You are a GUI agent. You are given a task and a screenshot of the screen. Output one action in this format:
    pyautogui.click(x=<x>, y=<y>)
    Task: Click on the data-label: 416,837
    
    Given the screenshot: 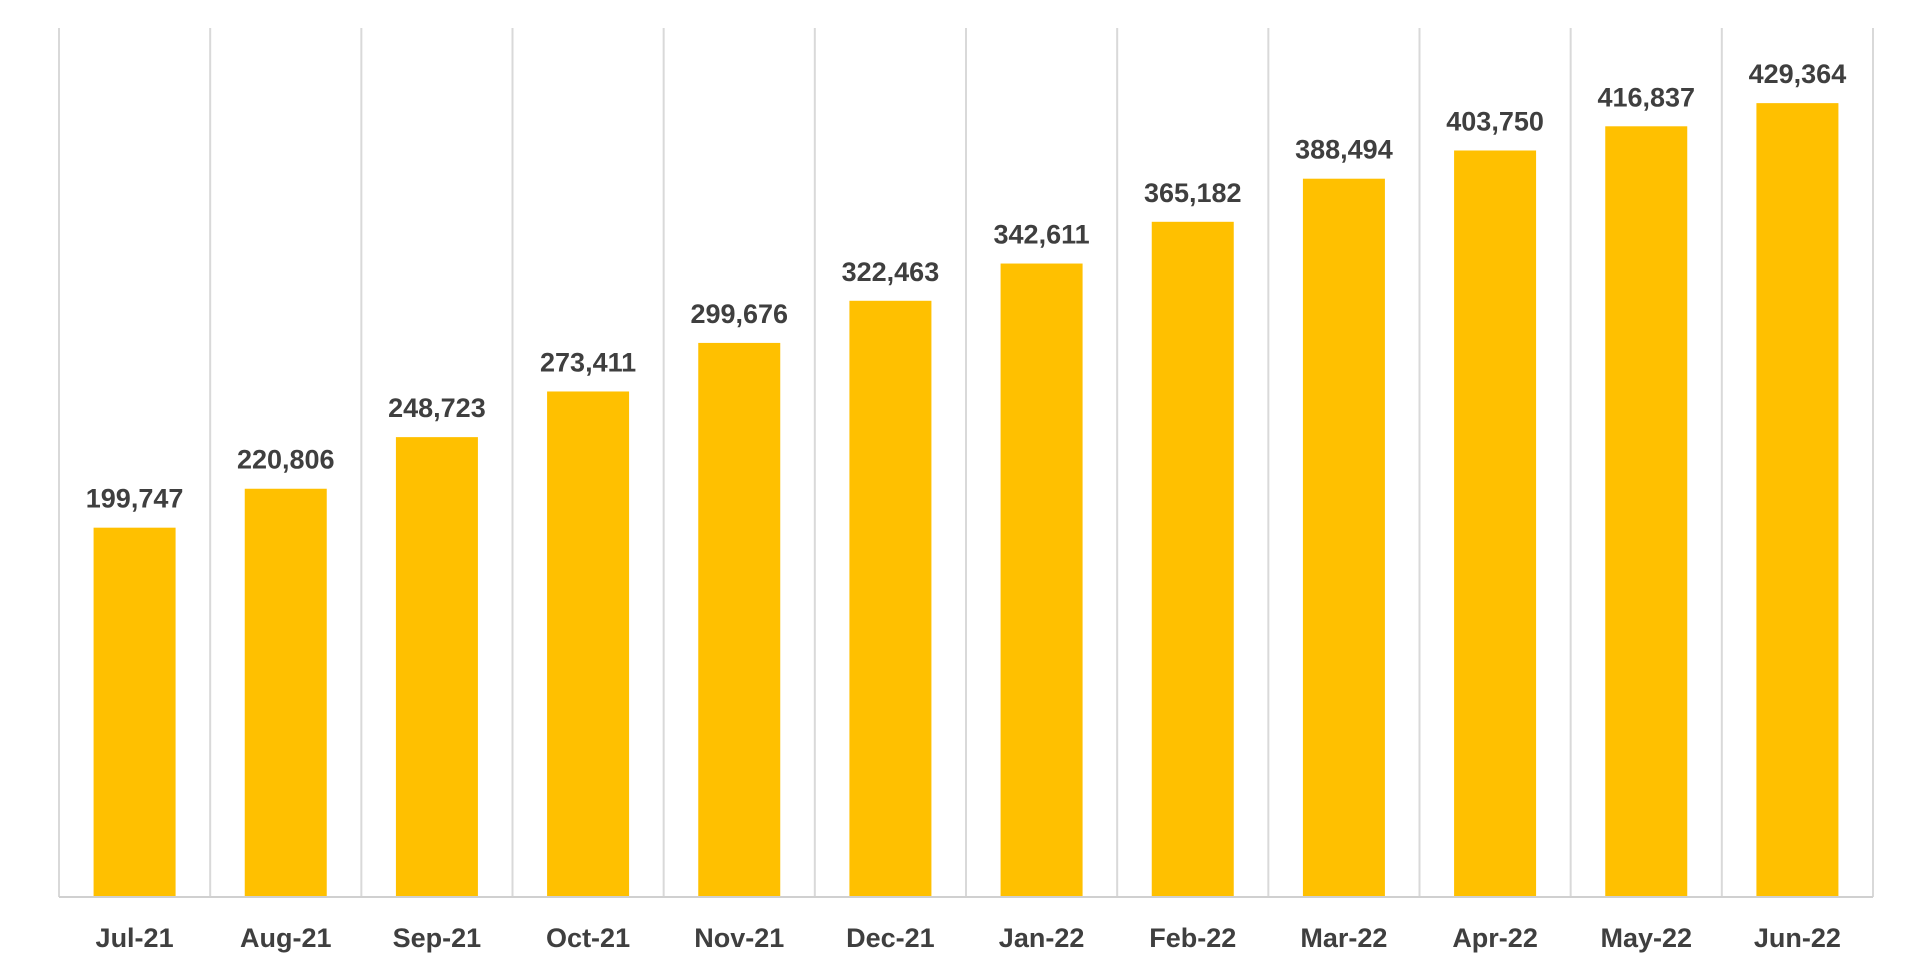 What is the action you would take?
    pyautogui.click(x=1646, y=97)
    